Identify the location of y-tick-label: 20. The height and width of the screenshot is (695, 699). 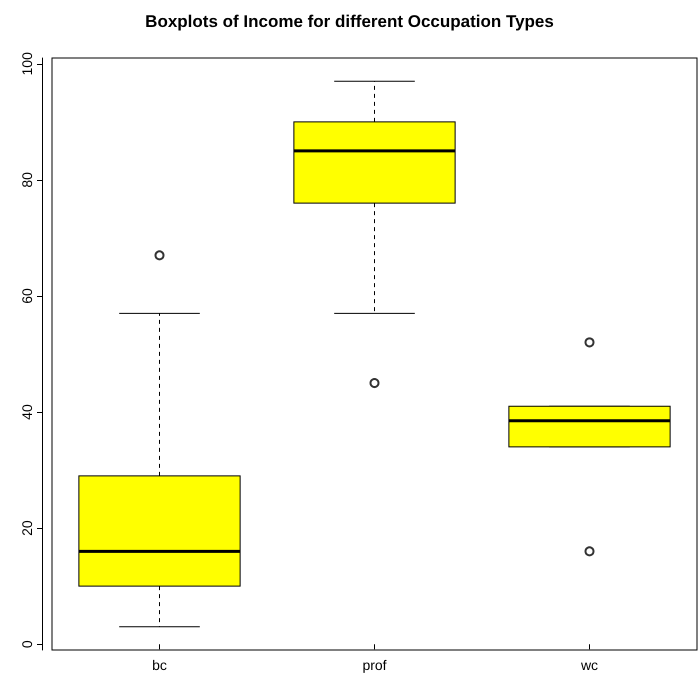
(27, 528).